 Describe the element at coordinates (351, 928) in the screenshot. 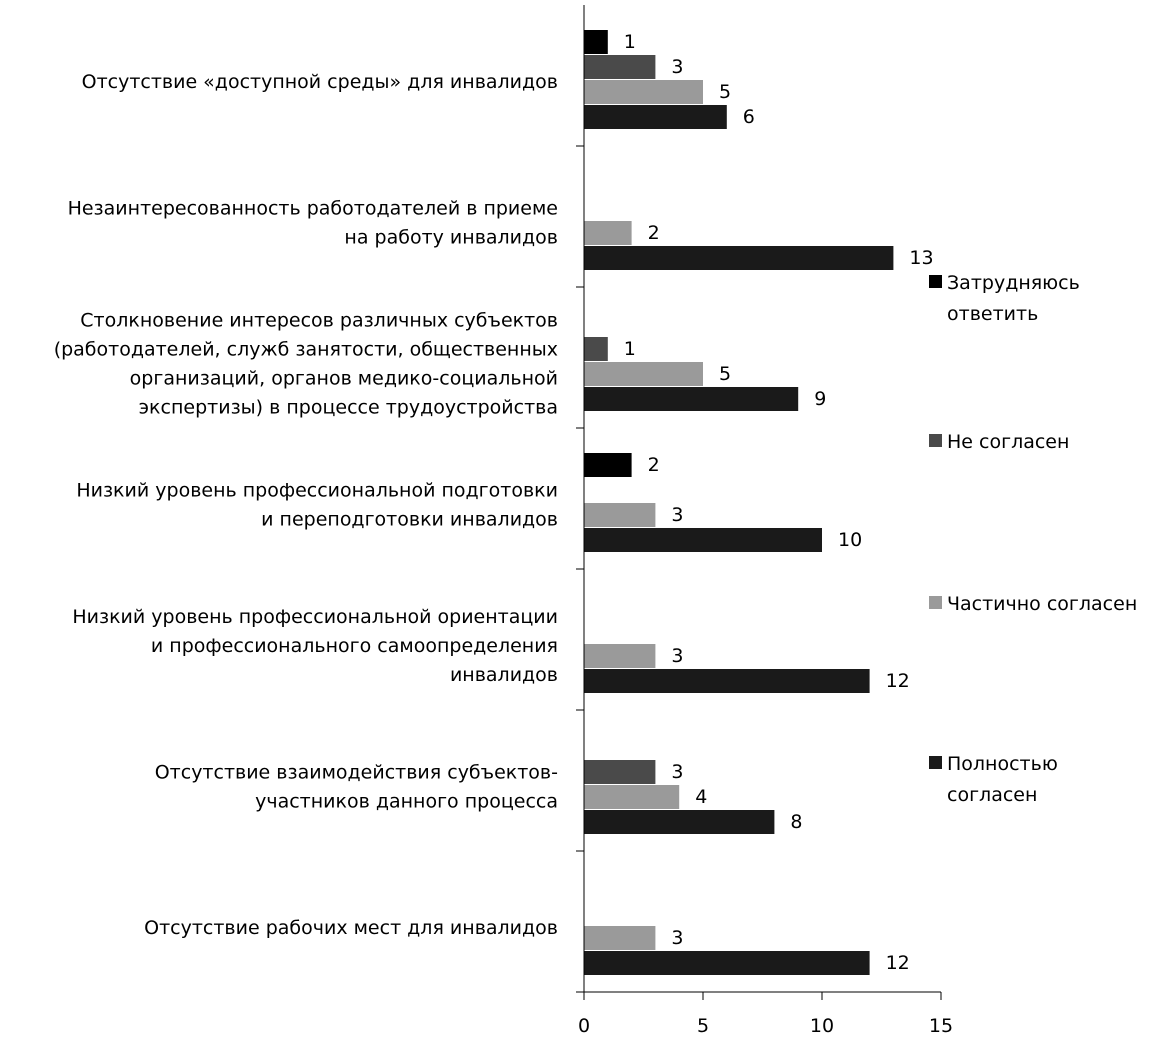

I see `category-label: Отсутствие рабочих мест для инвалидов` at that location.